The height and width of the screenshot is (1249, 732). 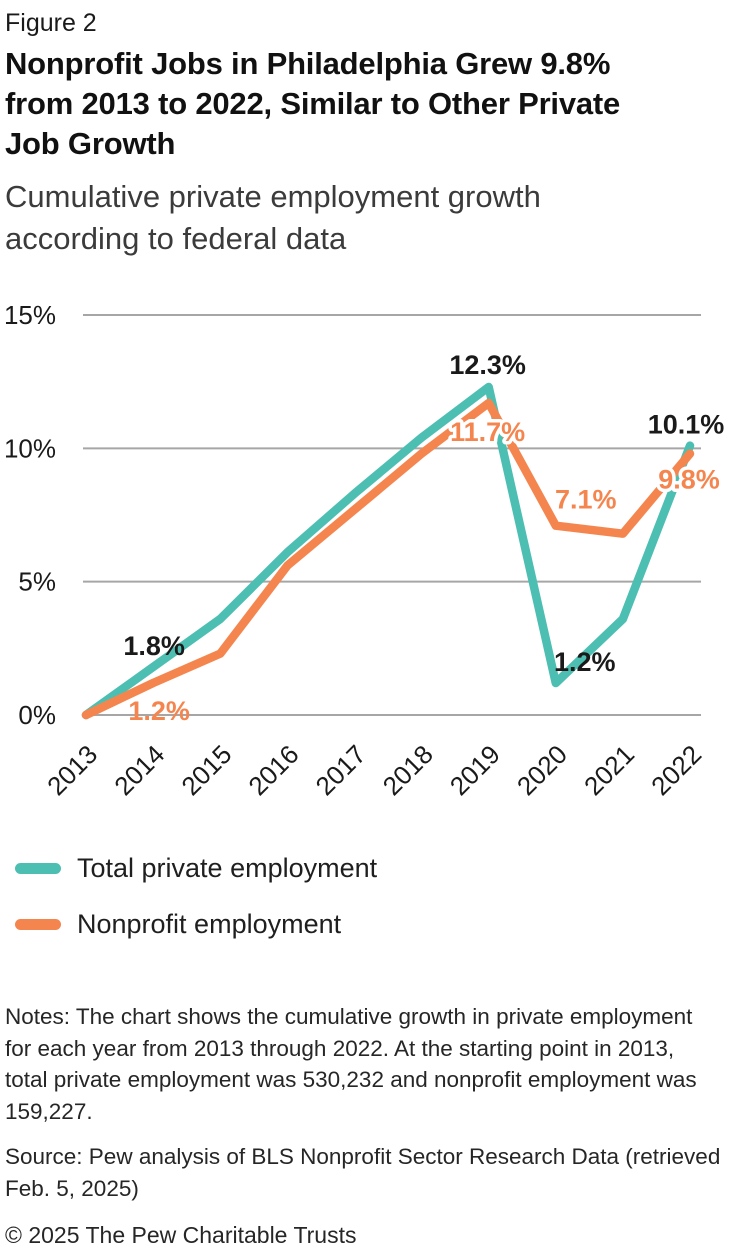 I want to click on svg-text: 2018, so click(x=408, y=770).